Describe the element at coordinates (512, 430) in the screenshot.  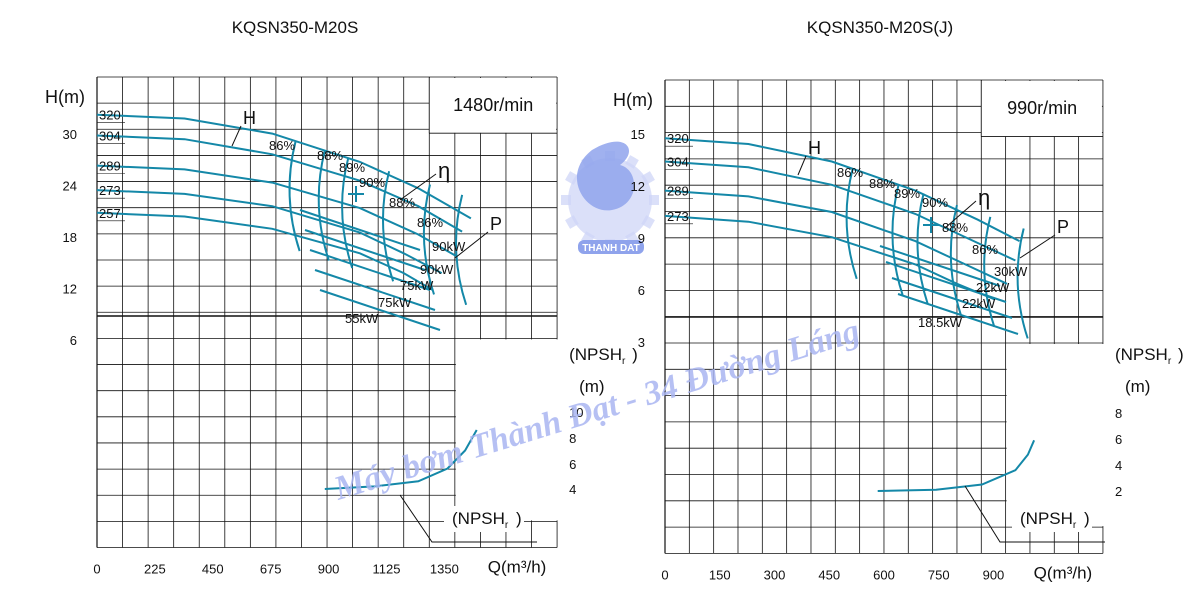
I see `npsh-axis-patch` at that location.